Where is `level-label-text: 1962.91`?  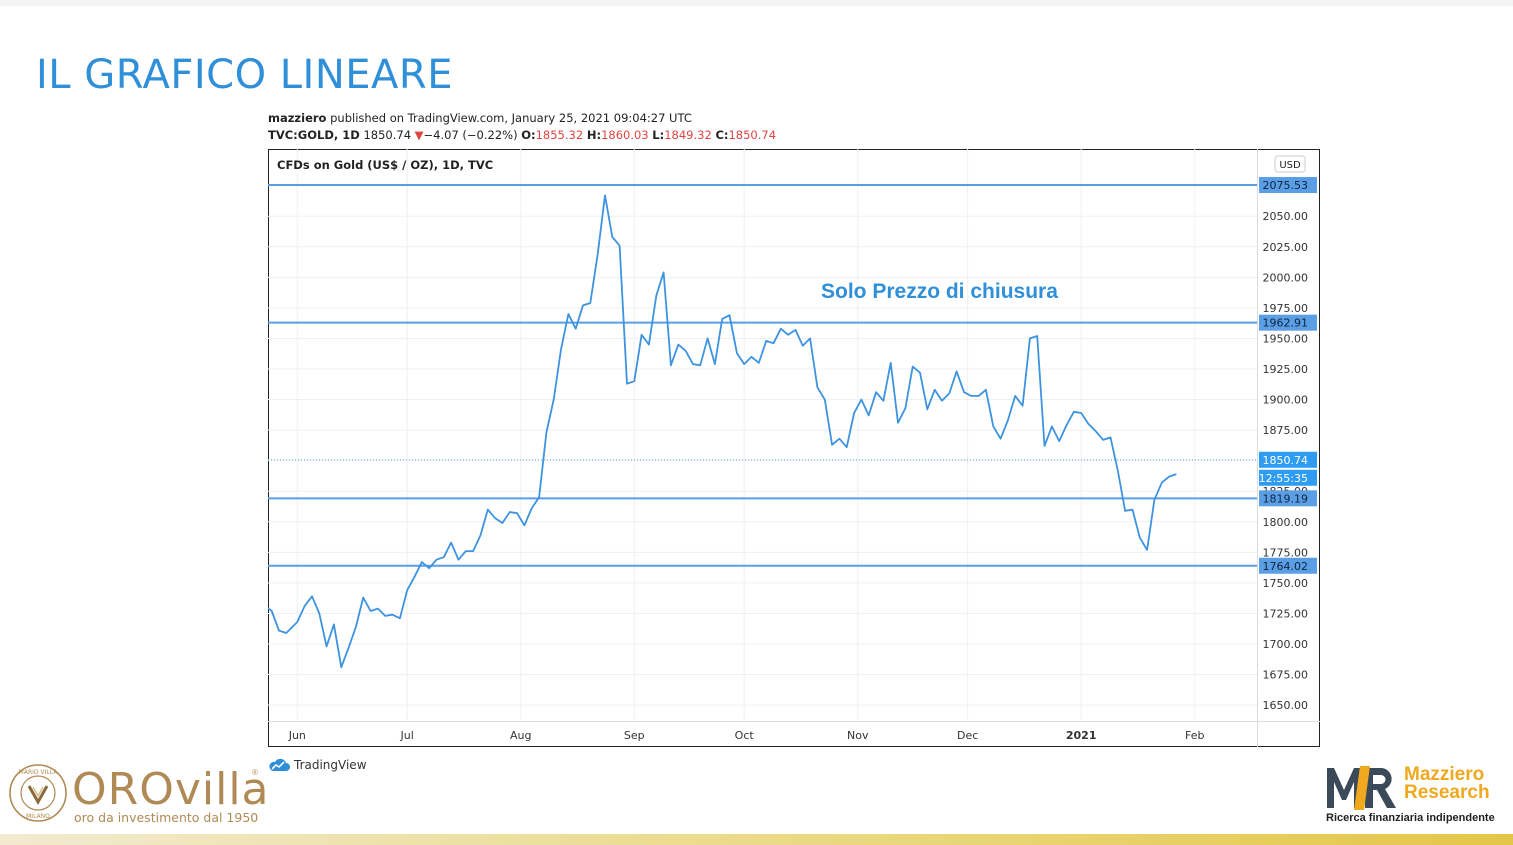 level-label-text: 1962.91 is located at coordinates (1286, 323).